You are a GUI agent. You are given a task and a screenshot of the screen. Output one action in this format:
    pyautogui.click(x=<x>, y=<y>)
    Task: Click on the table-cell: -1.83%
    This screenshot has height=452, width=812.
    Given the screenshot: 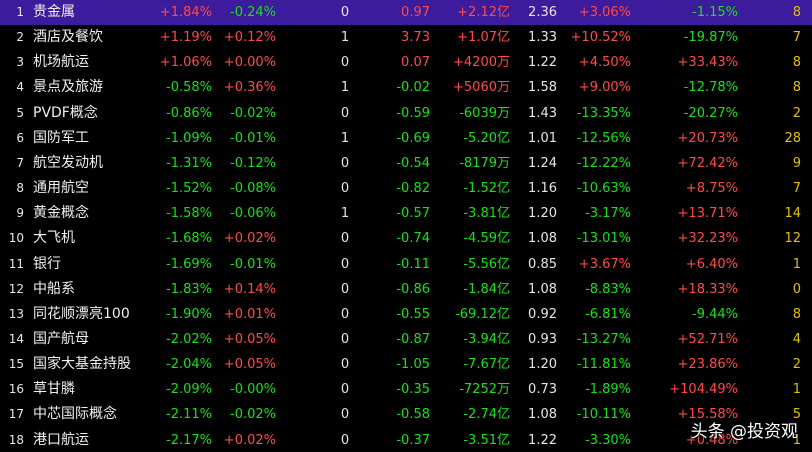 What is the action you would take?
    pyautogui.click(x=189, y=289)
    